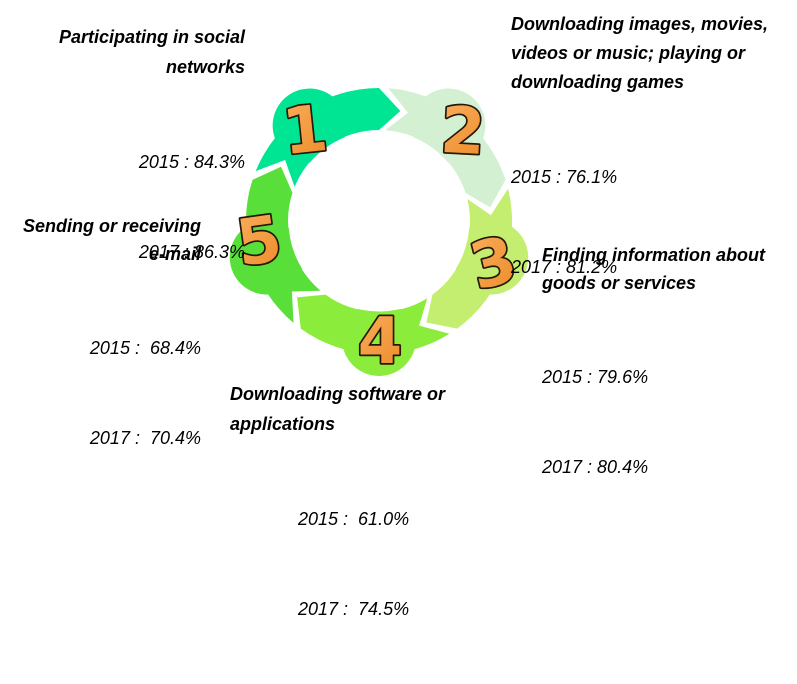 This screenshot has width=797, height=684. What do you see at coordinates (564, 267) in the screenshot?
I see `value-2017: 2017 : 81.2%` at bounding box center [564, 267].